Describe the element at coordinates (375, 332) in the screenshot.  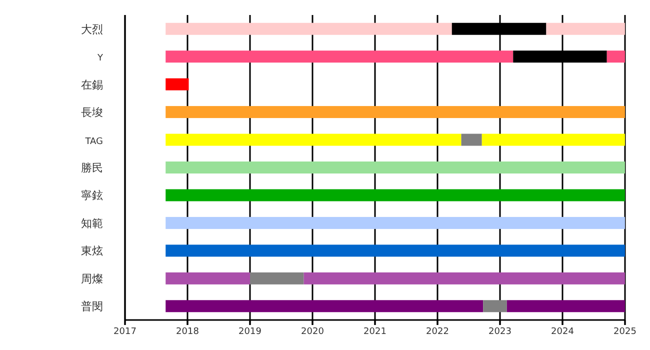
I see `x-tick-label: 2021` at that location.